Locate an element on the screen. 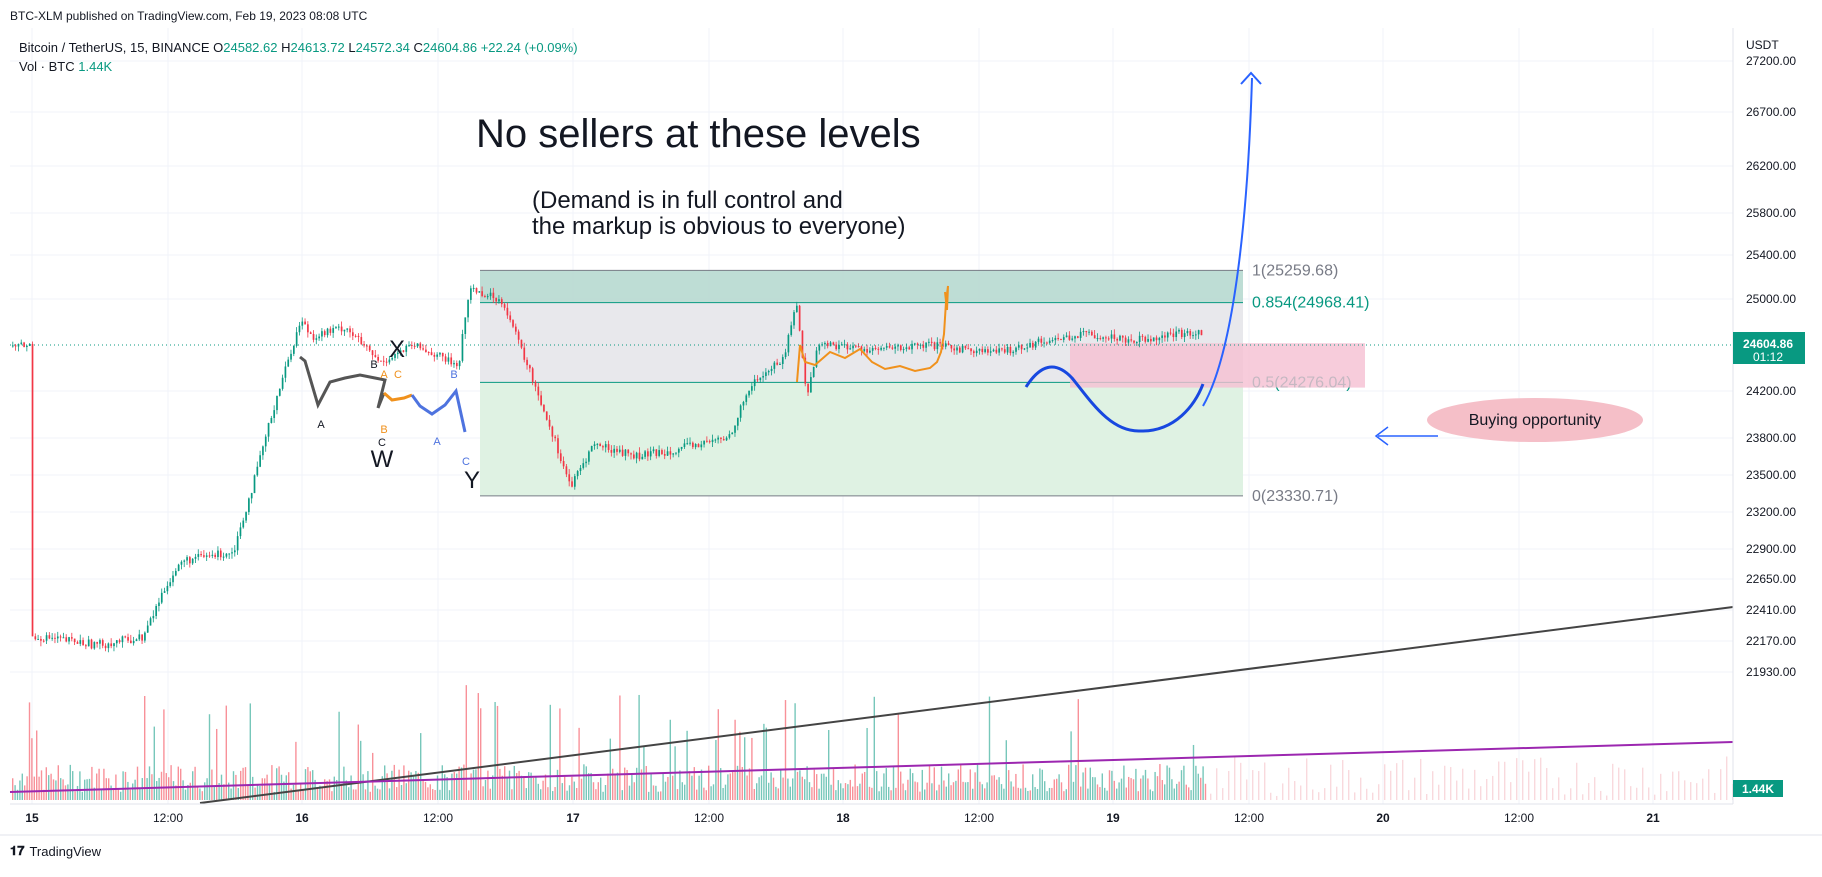 This screenshot has height=877, width=1822. y-tick-label: 24200.00 is located at coordinates (1771, 391).